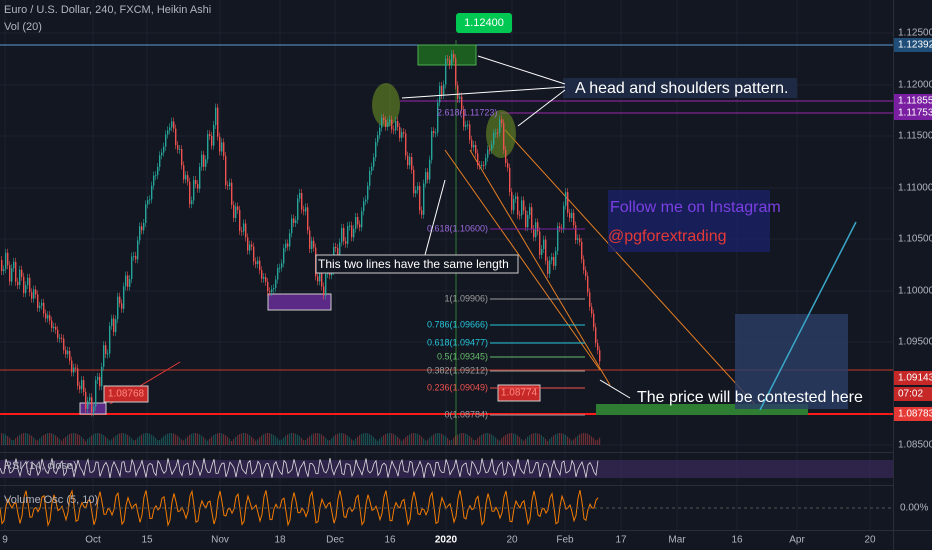 This screenshot has width=932, height=550. I want to click on fib-label: 0.786(1.09666), so click(457, 324).